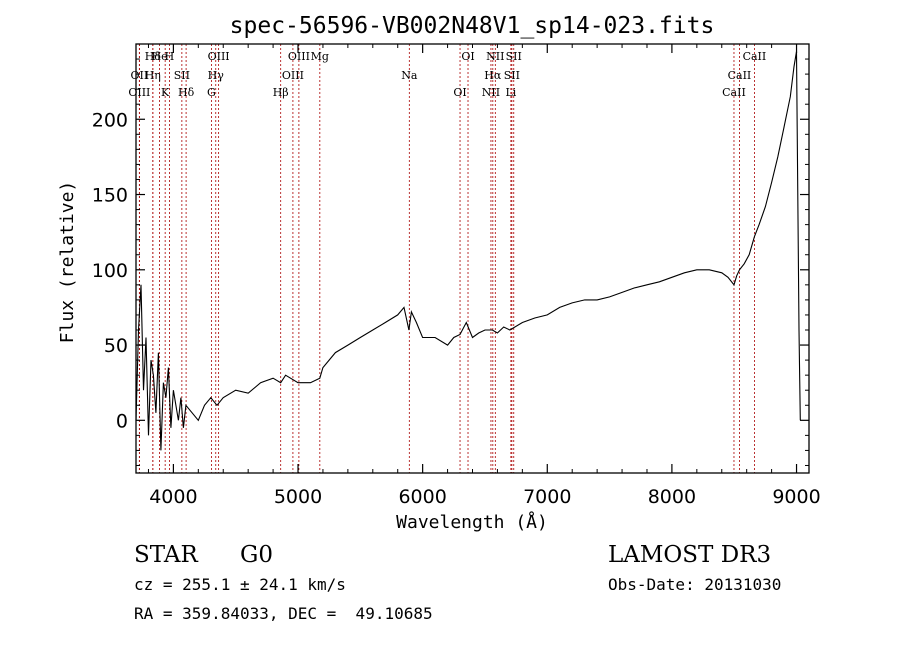 The height and width of the screenshot is (649, 900). I want to click on x-tick-label: 5000, so click(298, 497).